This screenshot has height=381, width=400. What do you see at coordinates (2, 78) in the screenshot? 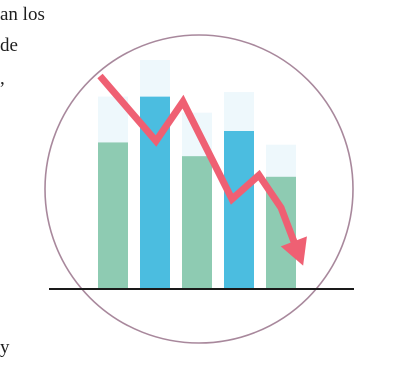
I see `text-fragment-line-3: ,` at bounding box center [2, 78].